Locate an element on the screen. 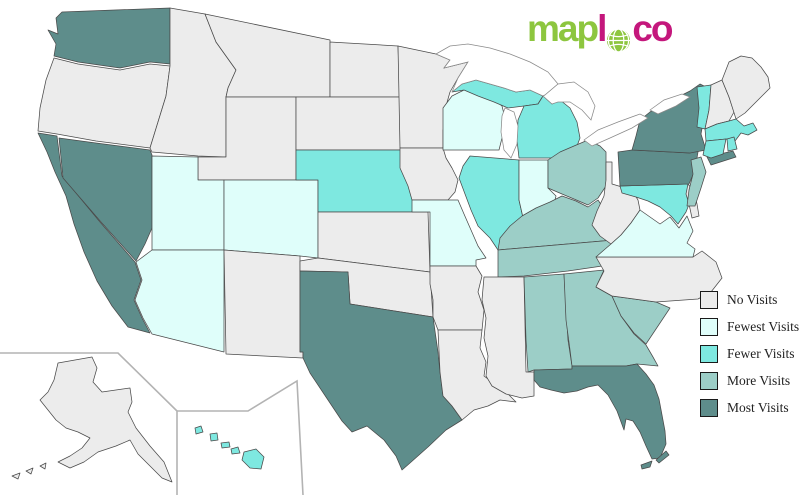 This screenshot has height=495, width=800. legend-label-no-visits: No Visits is located at coordinates (752, 299).